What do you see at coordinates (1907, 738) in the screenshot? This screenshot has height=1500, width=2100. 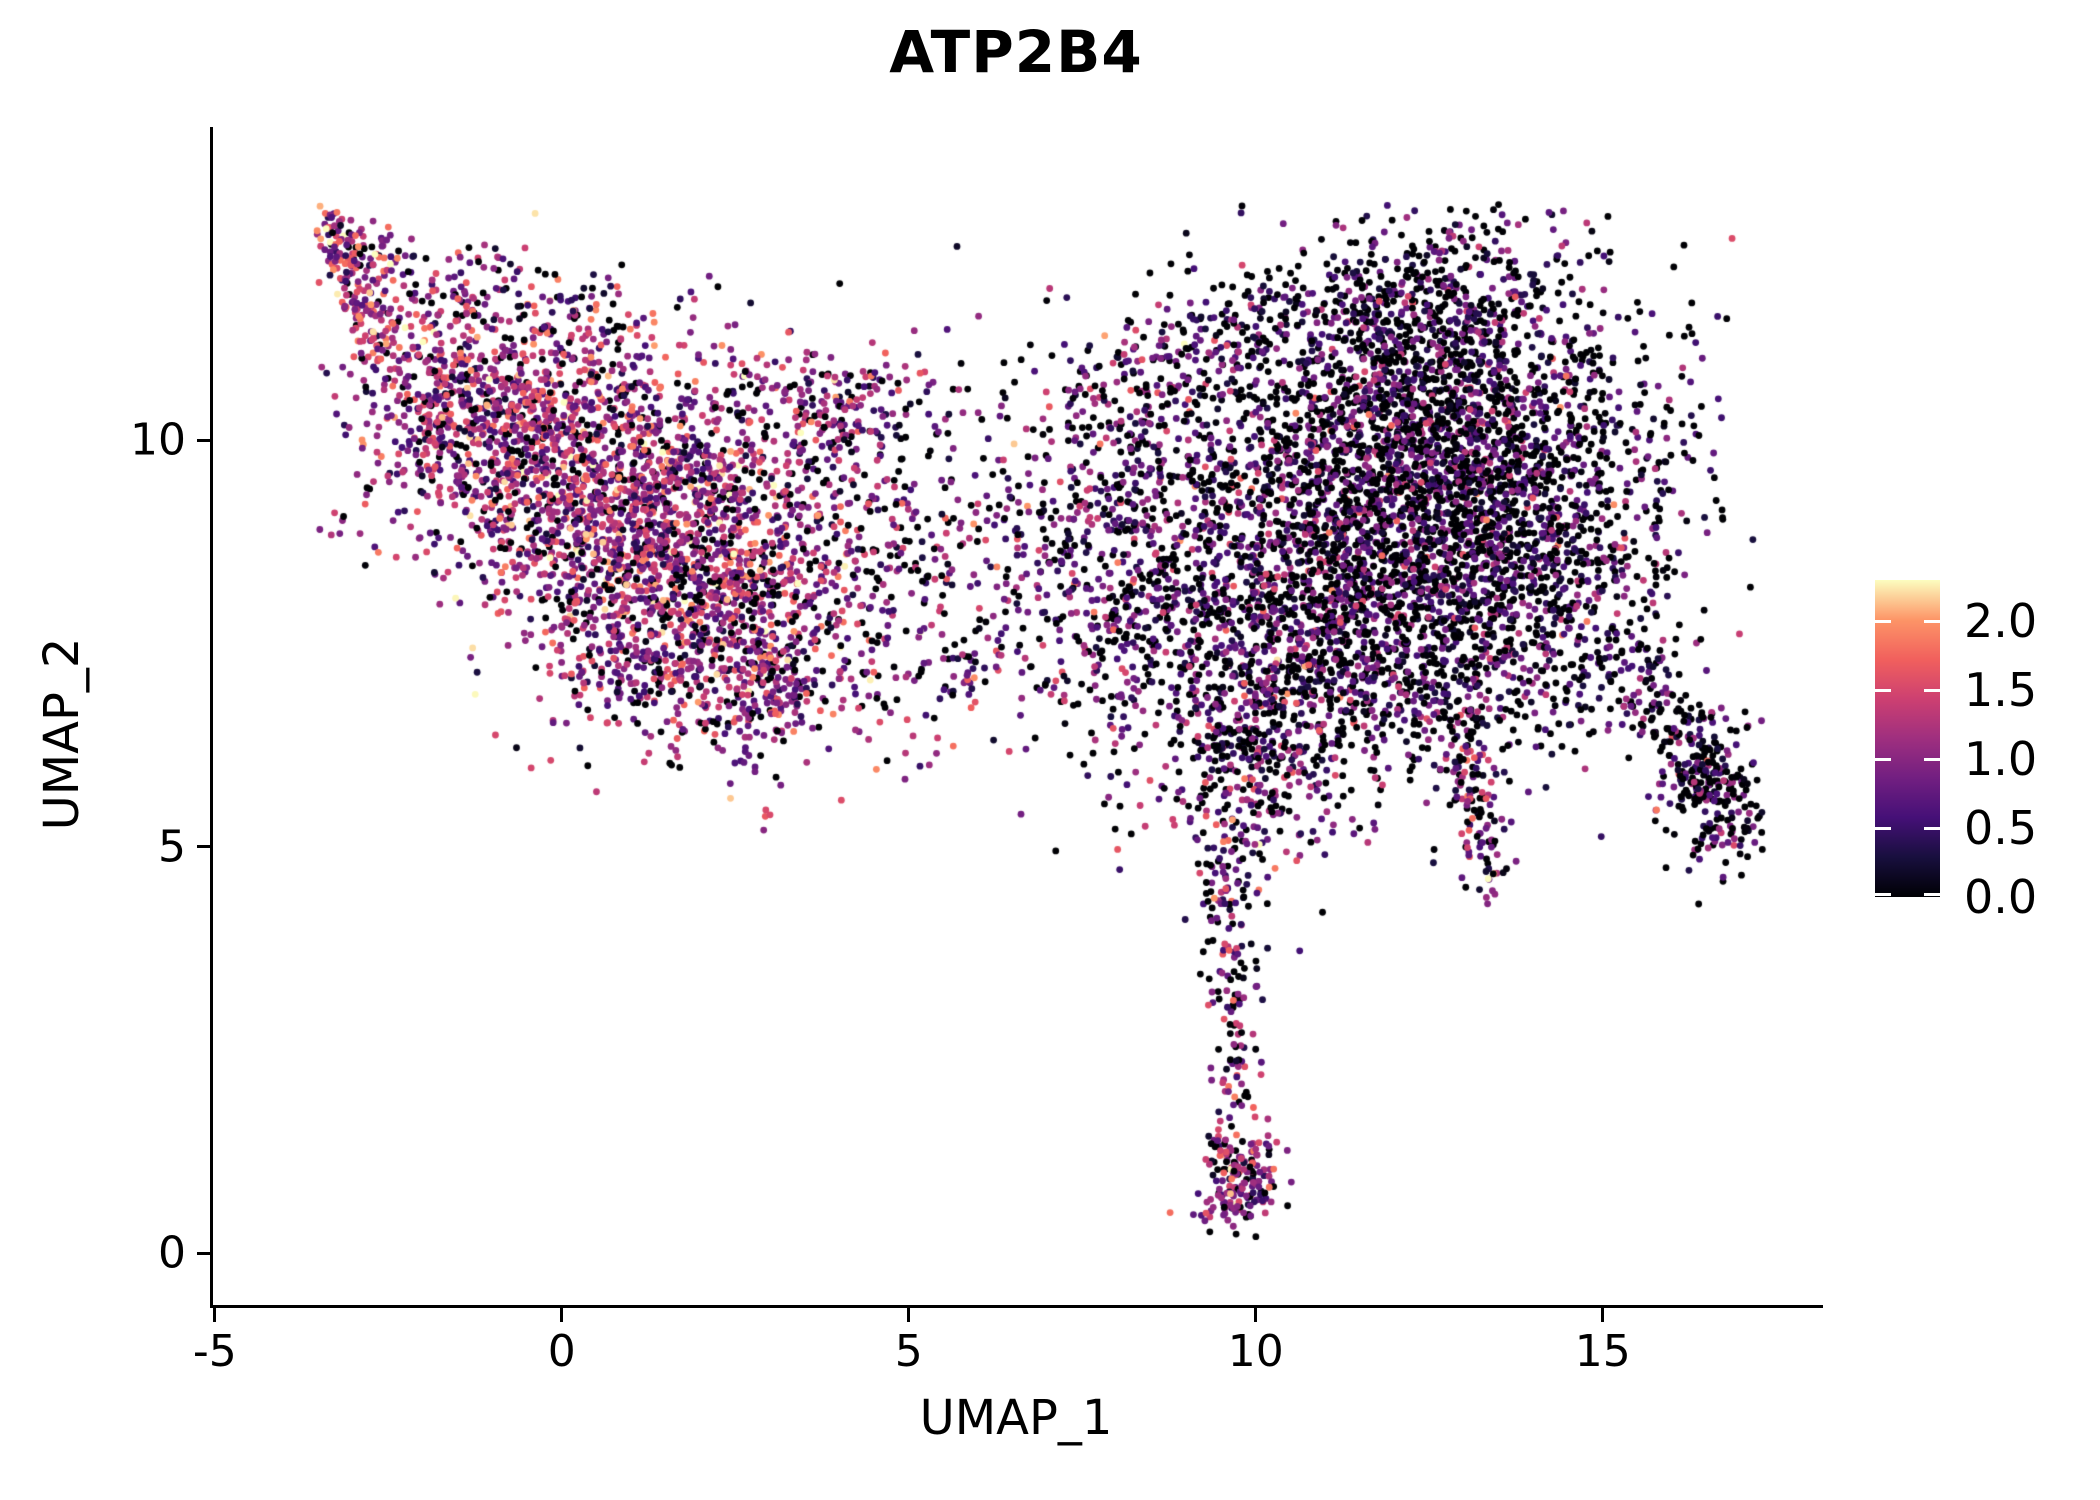 I see `colorbar-gradient` at bounding box center [1907, 738].